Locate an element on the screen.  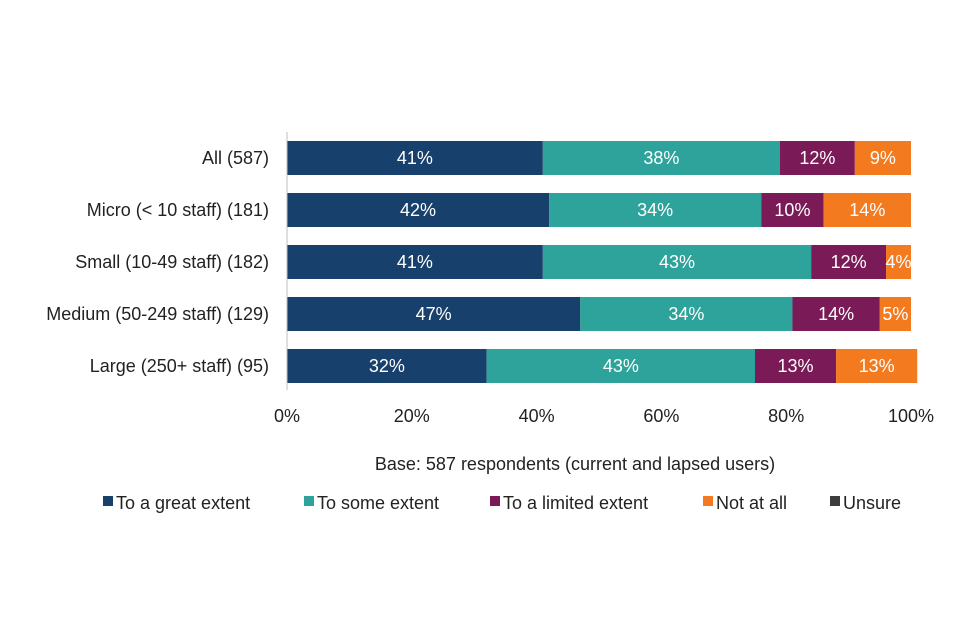
bar-value-label: 47% is located at coordinates (434, 314).